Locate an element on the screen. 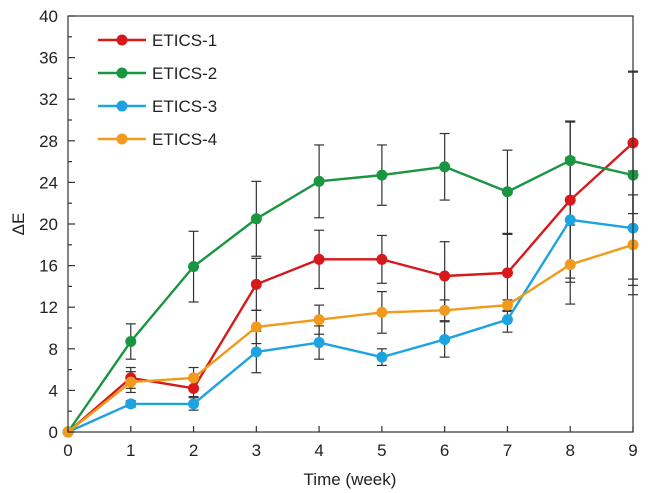 The width and height of the screenshot is (650, 493). x-tick-label: 9 is located at coordinates (632, 450).